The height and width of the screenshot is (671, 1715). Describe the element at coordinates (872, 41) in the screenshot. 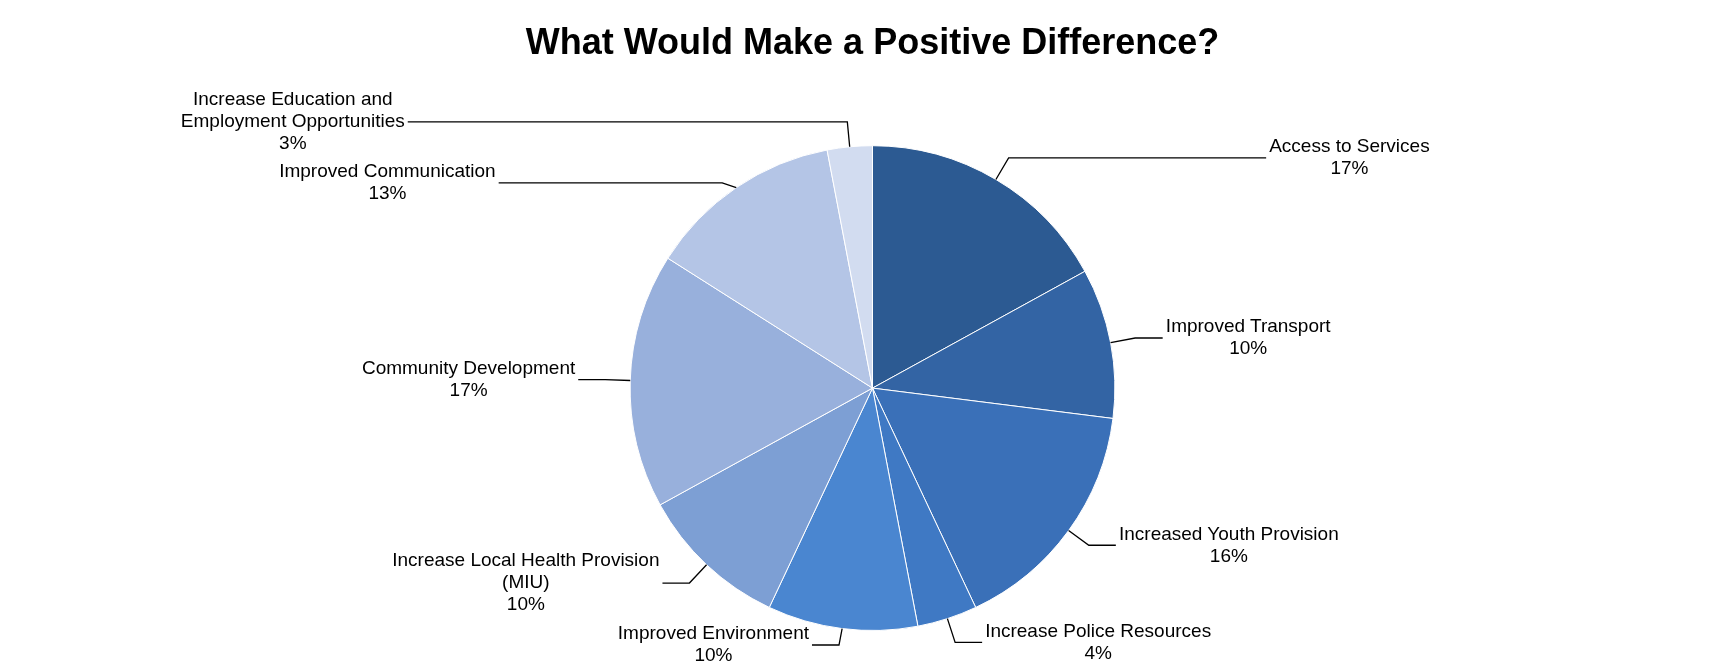

I see `chart-title: What Would Make a Positive Difference?` at that location.